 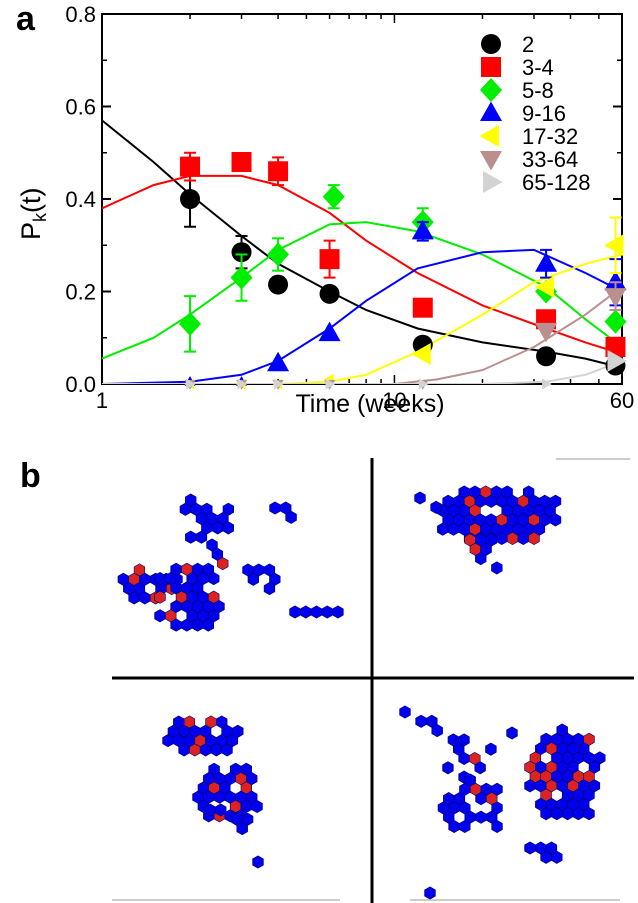 I want to click on y-axis-label: Pk(t), so click(x=33, y=214).